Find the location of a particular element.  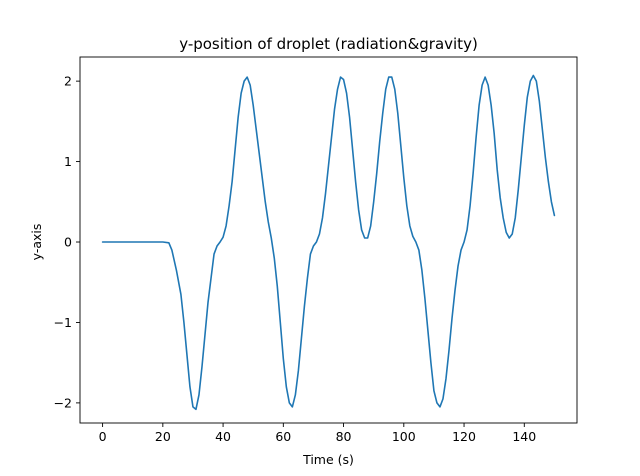

x-tick-label: 60 is located at coordinates (283, 436).